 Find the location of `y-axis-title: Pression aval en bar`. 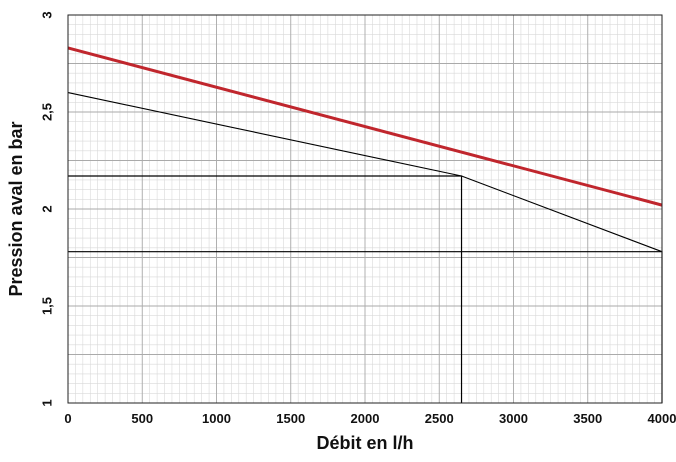

y-axis-title: Pression aval en bar is located at coordinates (16, 208).